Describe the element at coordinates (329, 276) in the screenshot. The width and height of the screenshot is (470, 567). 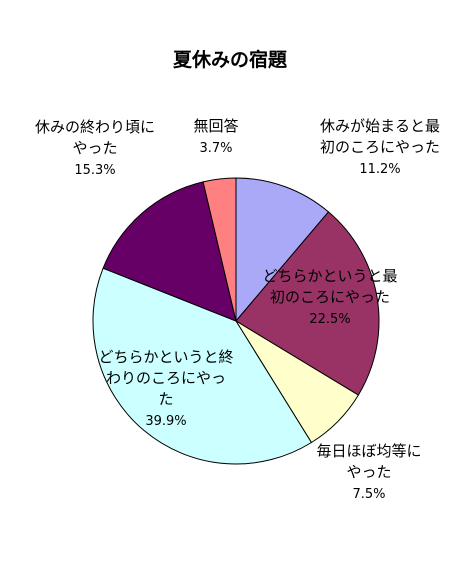
I see `slice-label-text: どちらかというと最` at that location.